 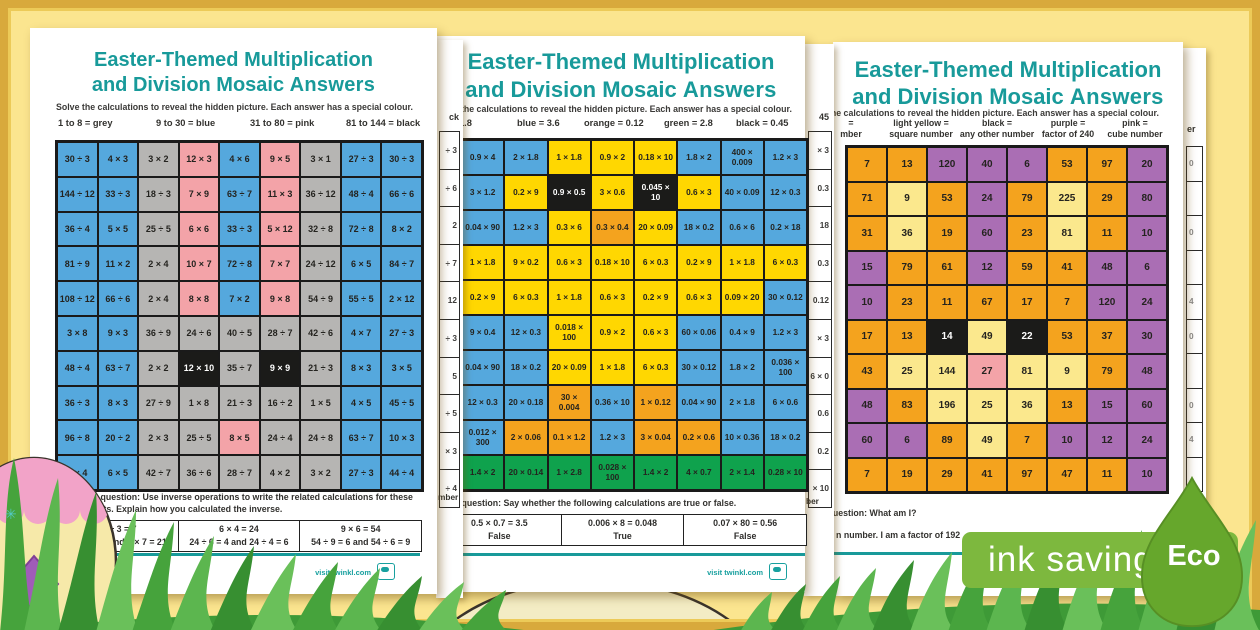 What do you see at coordinates (947, 267) in the screenshot?
I see `grid-cell: 61` at bounding box center [947, 267].